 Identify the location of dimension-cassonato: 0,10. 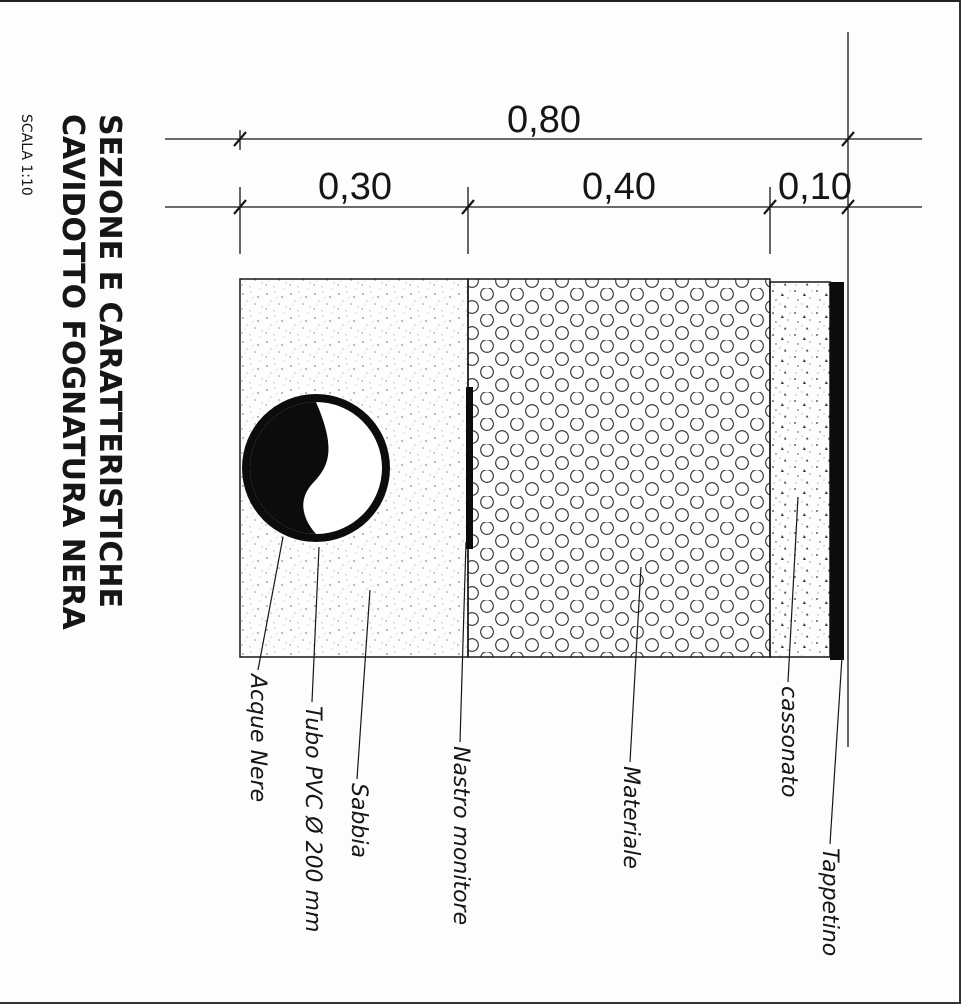
(815, 187).